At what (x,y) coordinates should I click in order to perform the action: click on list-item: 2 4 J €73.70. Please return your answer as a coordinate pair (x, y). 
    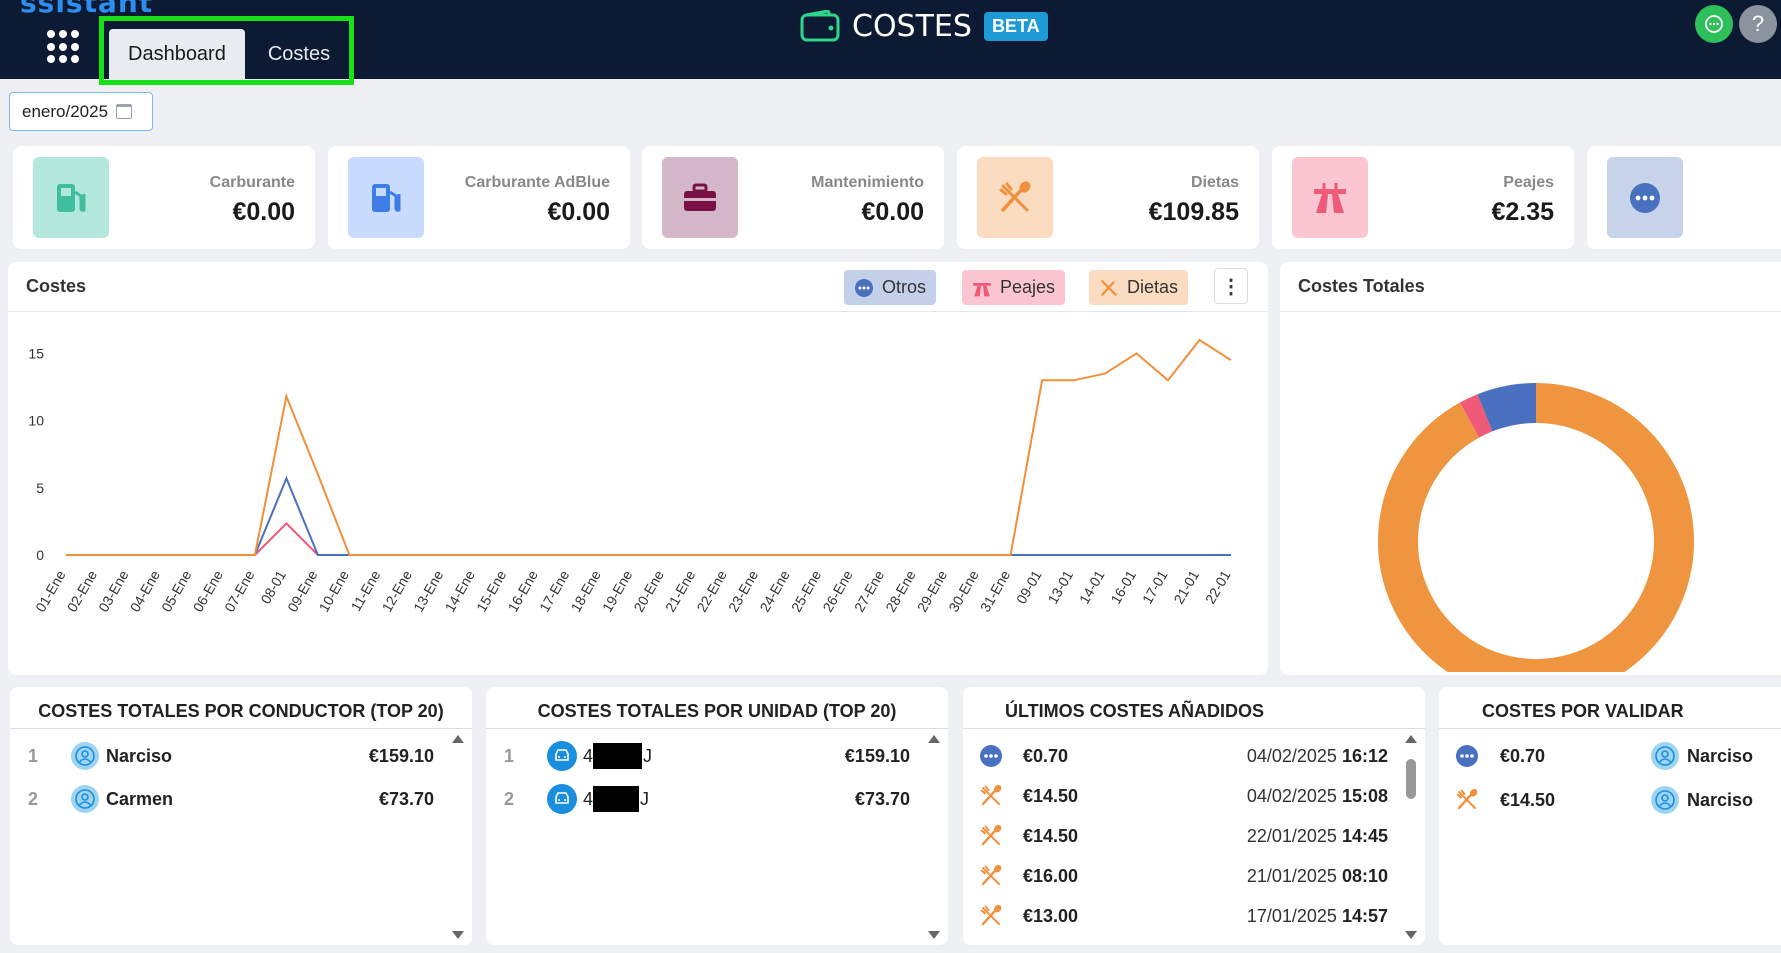
    Looking at the image, I should click on (717, 799).